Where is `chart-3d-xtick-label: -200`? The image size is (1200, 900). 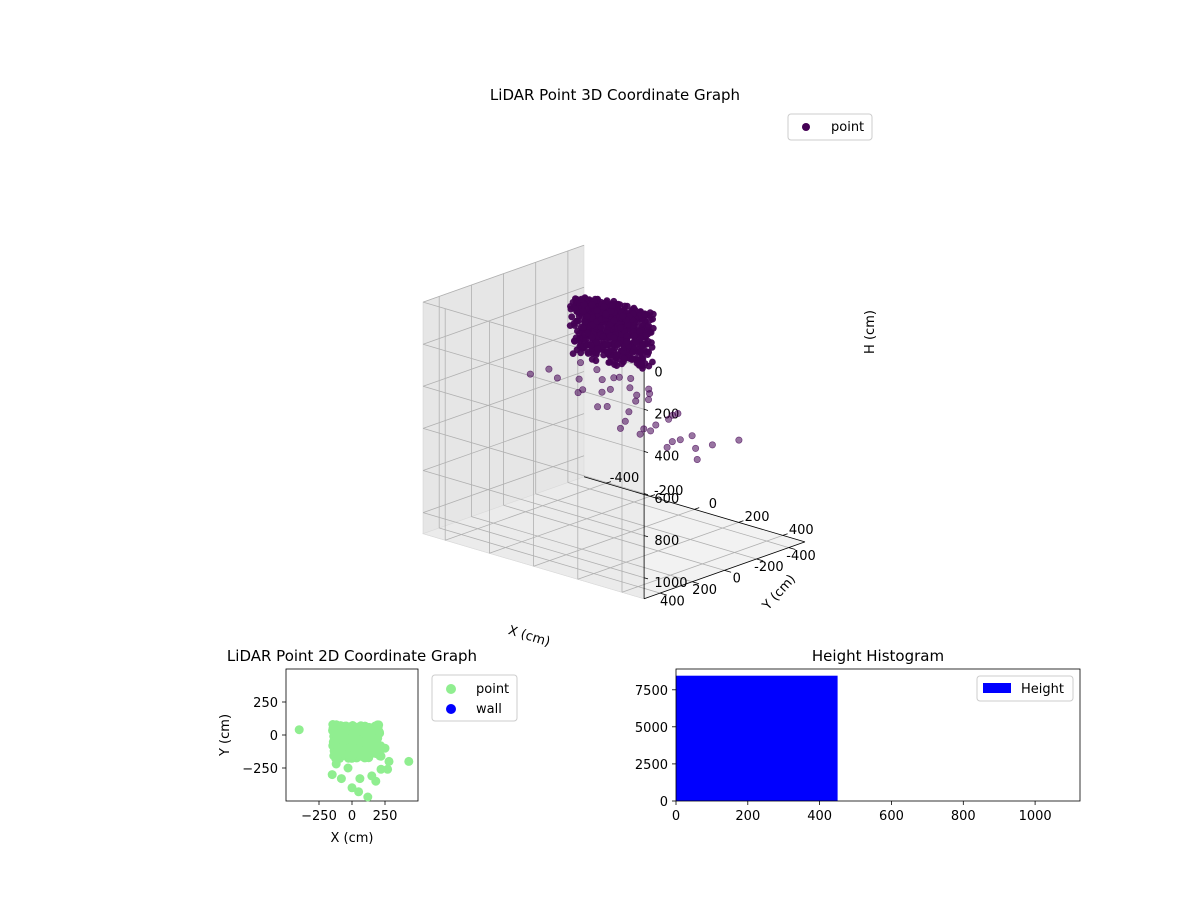
chart-3d-xtick-label: -200 is located at coordinates (669, 491).